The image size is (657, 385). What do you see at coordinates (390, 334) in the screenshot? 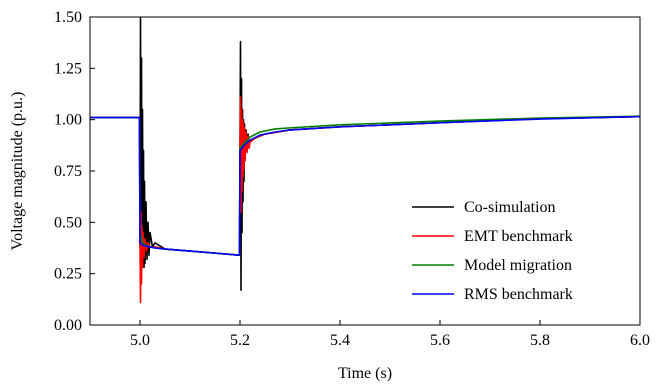
I see `x-axis: 5.0 5.2 5.4 5.6 5.8 6.0` at bounding box center [390, 334].